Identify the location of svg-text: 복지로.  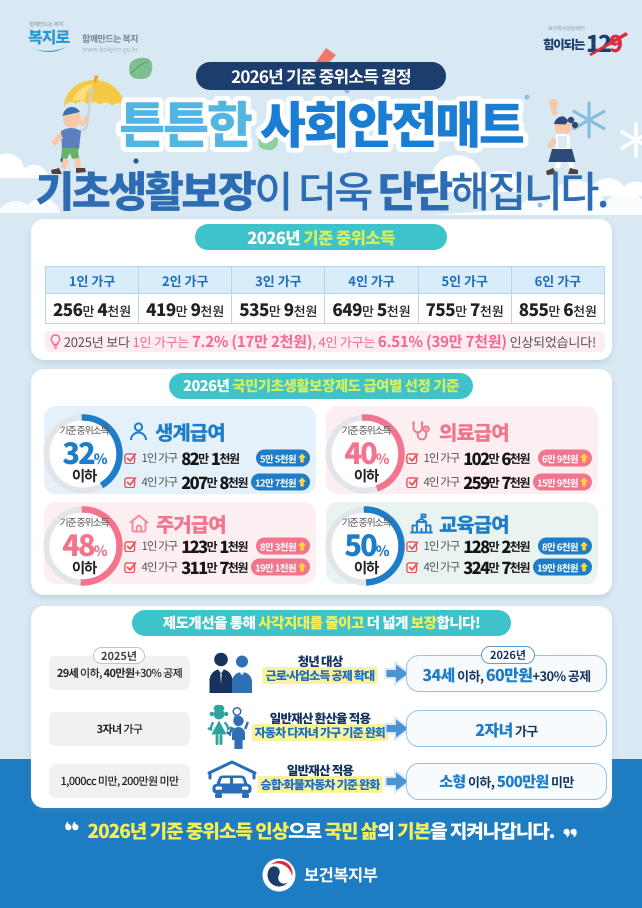
(49, 36).